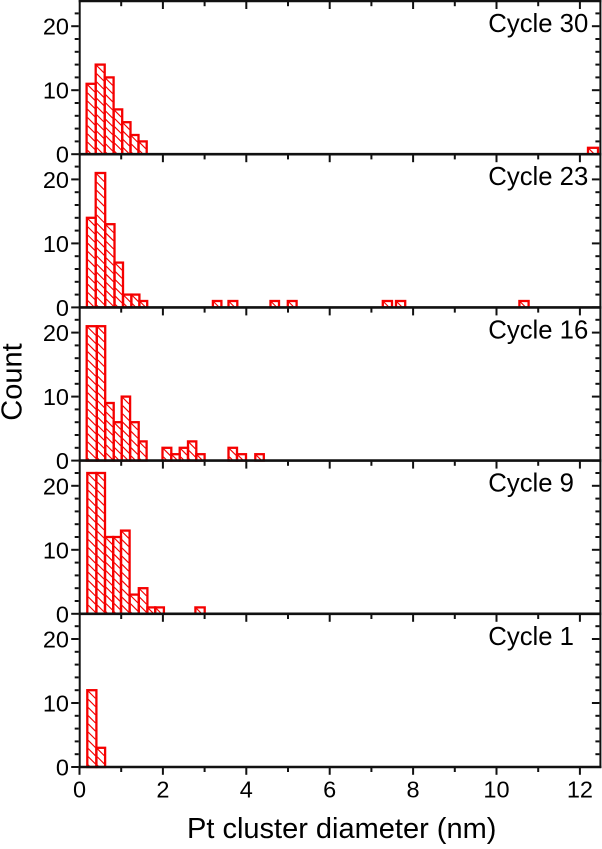 The width and height of the screenshot is (602, 849). Describe the element at coordinates (531, 637) in the screenshot. I see `svg-text: Cycle 1` at that location.